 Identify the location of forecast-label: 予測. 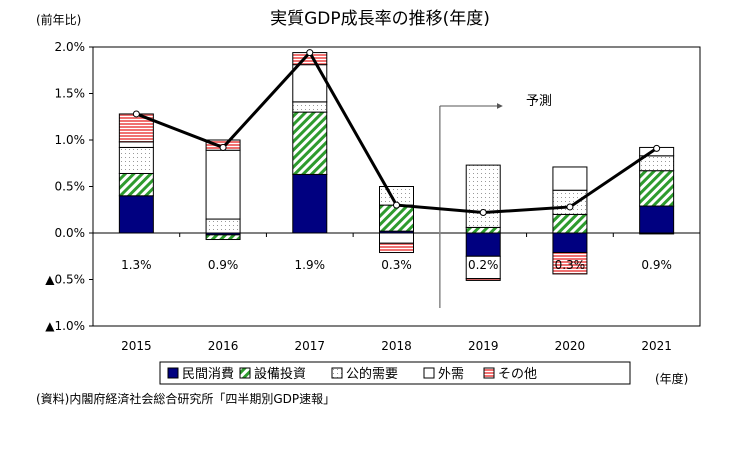
(539, 101).